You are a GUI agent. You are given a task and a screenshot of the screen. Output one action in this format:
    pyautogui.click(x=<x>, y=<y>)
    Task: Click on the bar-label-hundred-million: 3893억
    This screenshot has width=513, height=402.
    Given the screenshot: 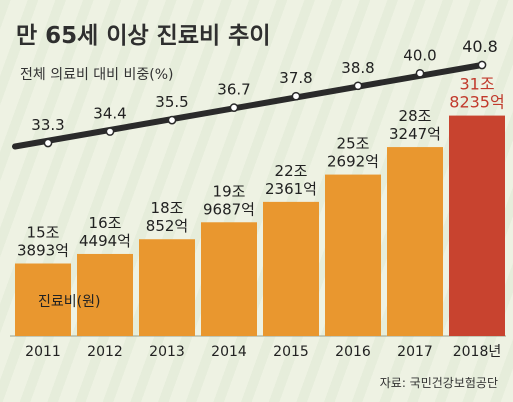 What is the action you would take?
    pyautogui.click(x=43, y=250)
    